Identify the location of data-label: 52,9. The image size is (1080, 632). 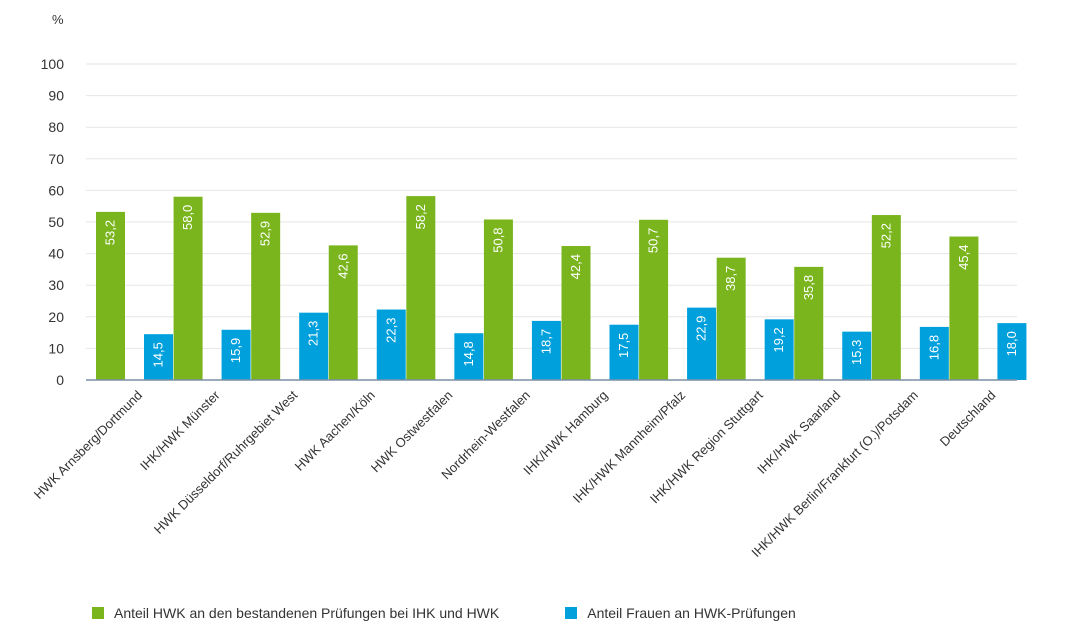
(265, 233).